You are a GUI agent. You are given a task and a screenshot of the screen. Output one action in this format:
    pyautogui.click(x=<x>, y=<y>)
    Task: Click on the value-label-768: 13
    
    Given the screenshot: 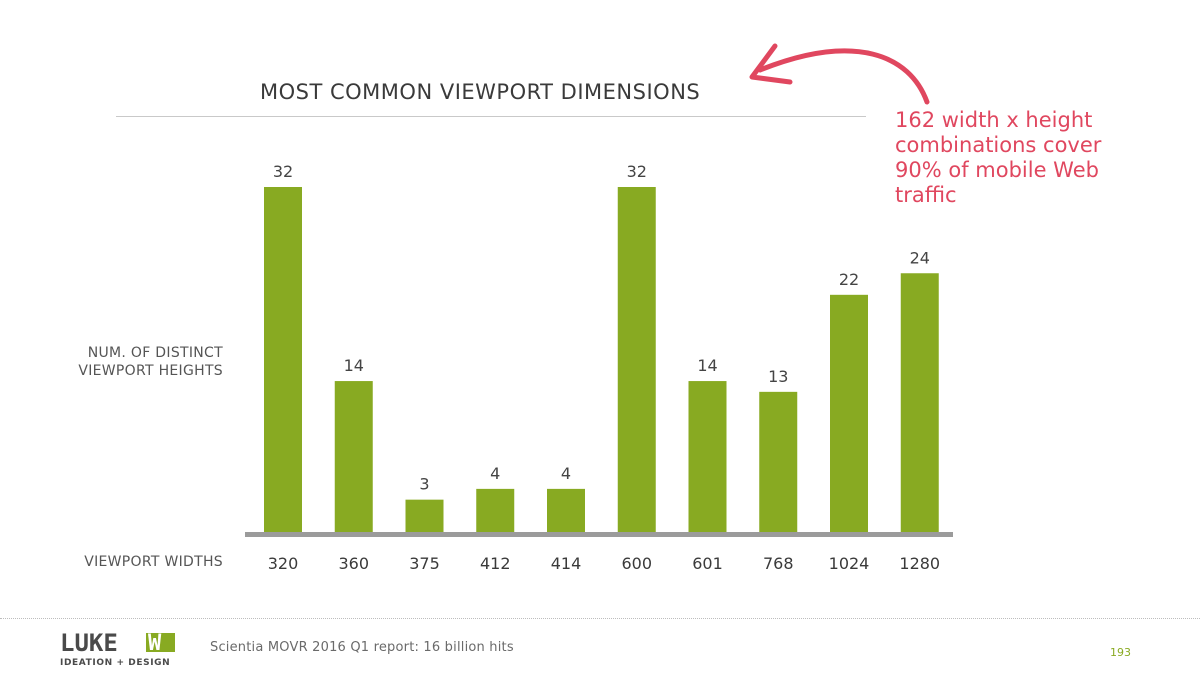 What is the action you would take?
    pyautogui.click(x=778, y=376)
    